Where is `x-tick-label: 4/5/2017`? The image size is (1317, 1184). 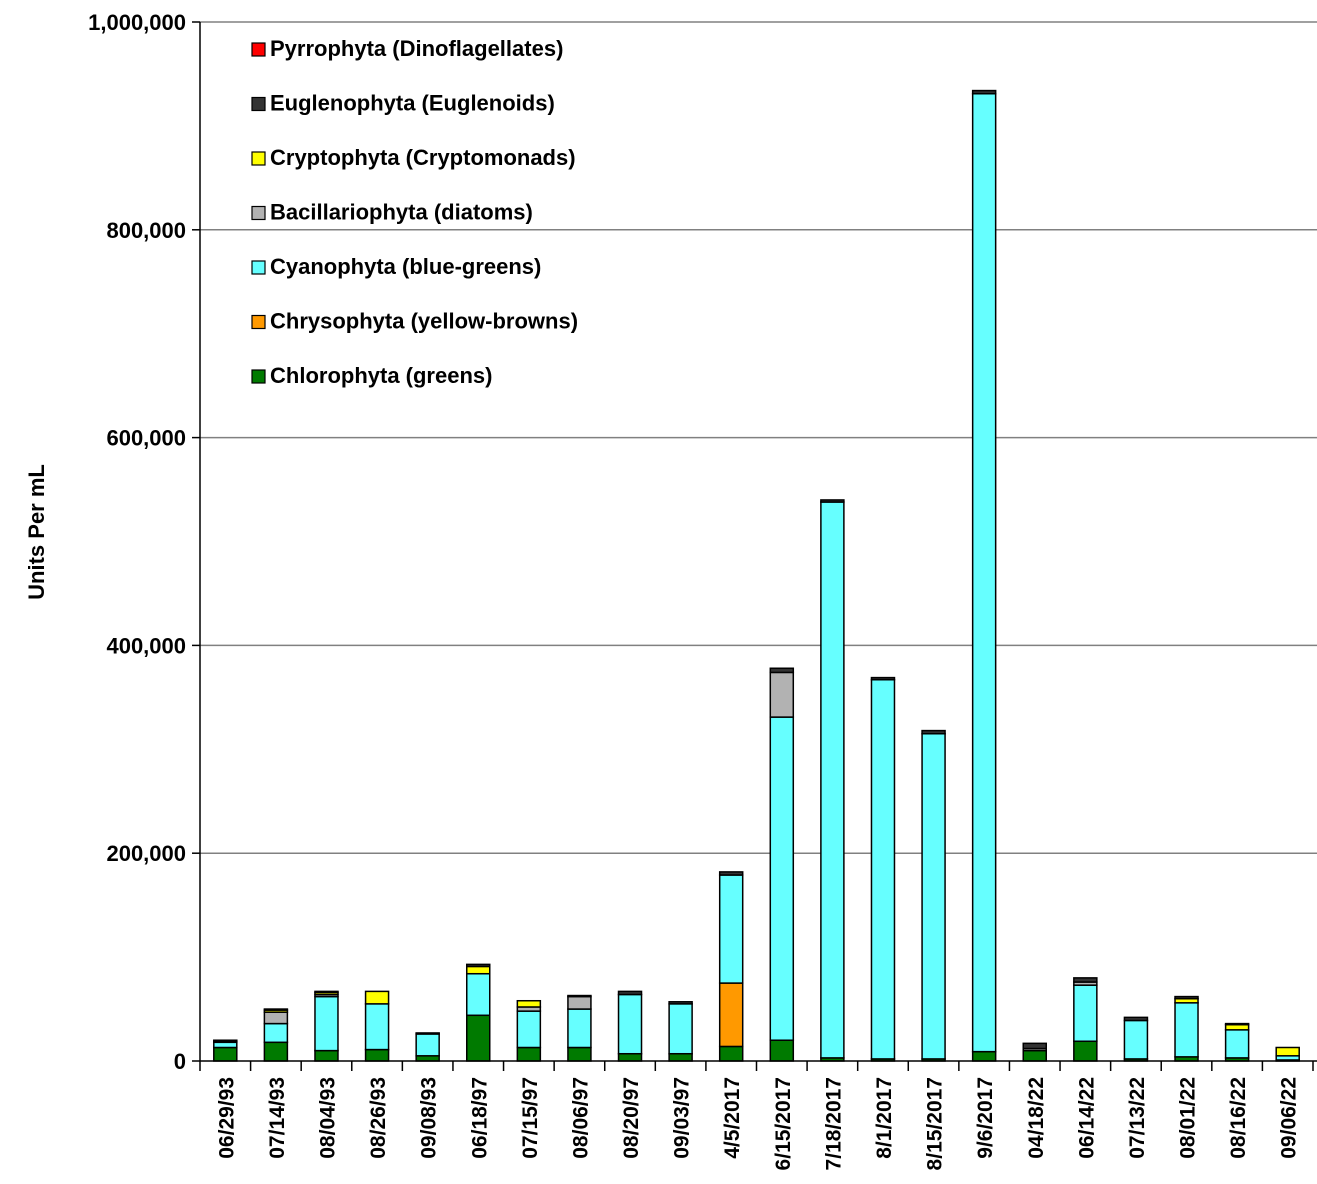
x-tick-label: 4/5/2017 is located at coordinates (732, 1118).